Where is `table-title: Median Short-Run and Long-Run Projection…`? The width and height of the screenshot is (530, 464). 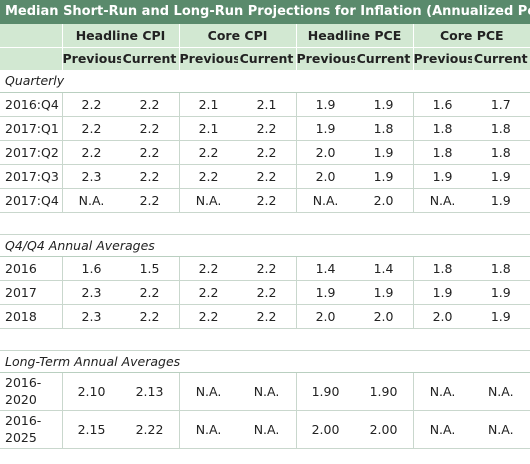 table-title: Median Short-Run and Long-Run Projection… is located at coordinates (265, 12).